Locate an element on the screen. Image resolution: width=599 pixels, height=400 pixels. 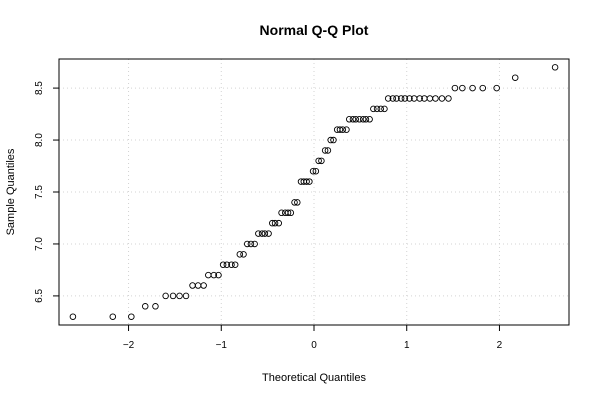
y-tick-label: 8.0 is located at coordinates (39, 140).